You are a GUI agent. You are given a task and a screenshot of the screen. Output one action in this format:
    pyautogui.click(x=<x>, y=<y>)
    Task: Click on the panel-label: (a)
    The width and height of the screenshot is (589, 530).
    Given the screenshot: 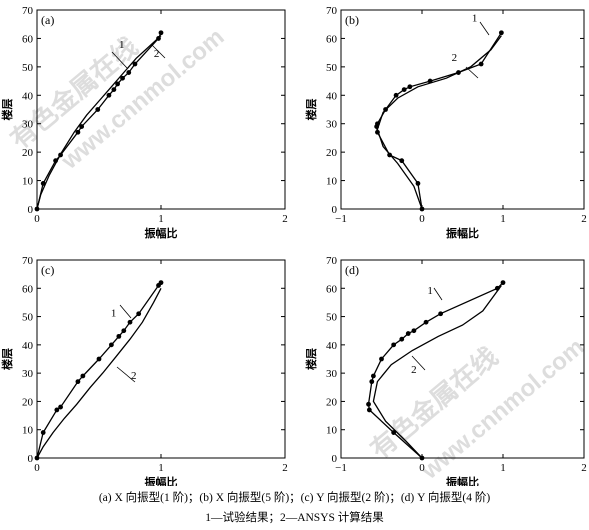 What is the action you would take?
    pyautogui.click(x=47, y=20)
    